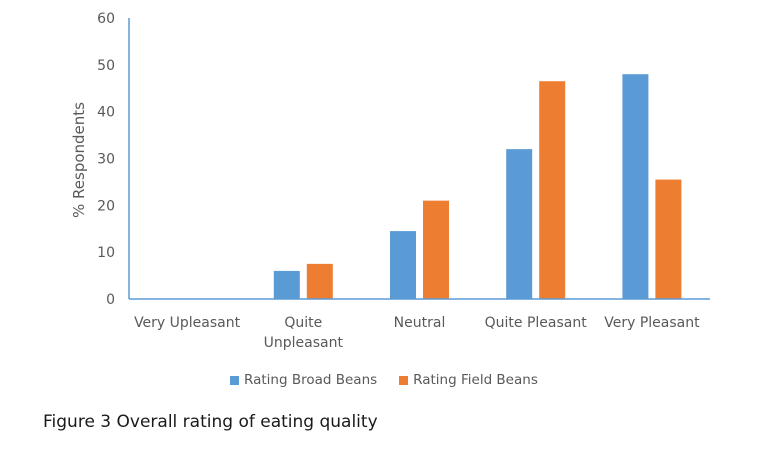  I want to click on legend-label-field-beans: Rating Field Beans, so click(475, 380).